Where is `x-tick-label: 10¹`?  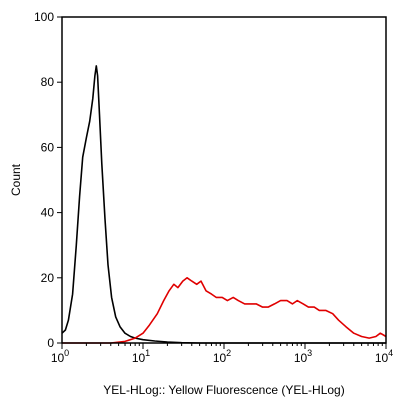 x-tick-label: 10¹ is located at coordinates (141, 356).